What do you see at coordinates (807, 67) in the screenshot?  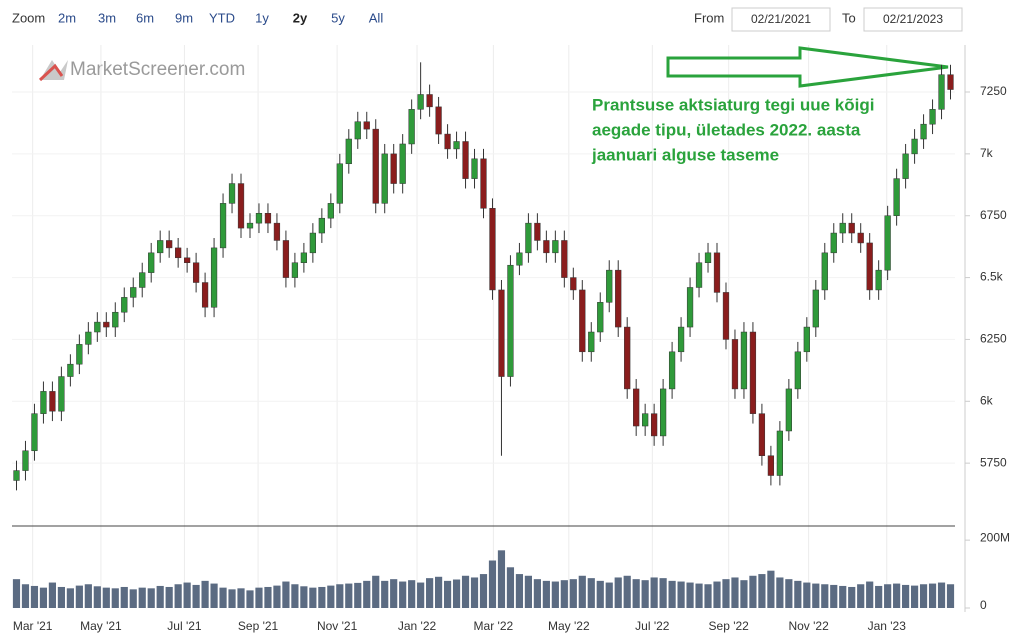 I see `annotation-arrow` at bounding box center [807, 67].